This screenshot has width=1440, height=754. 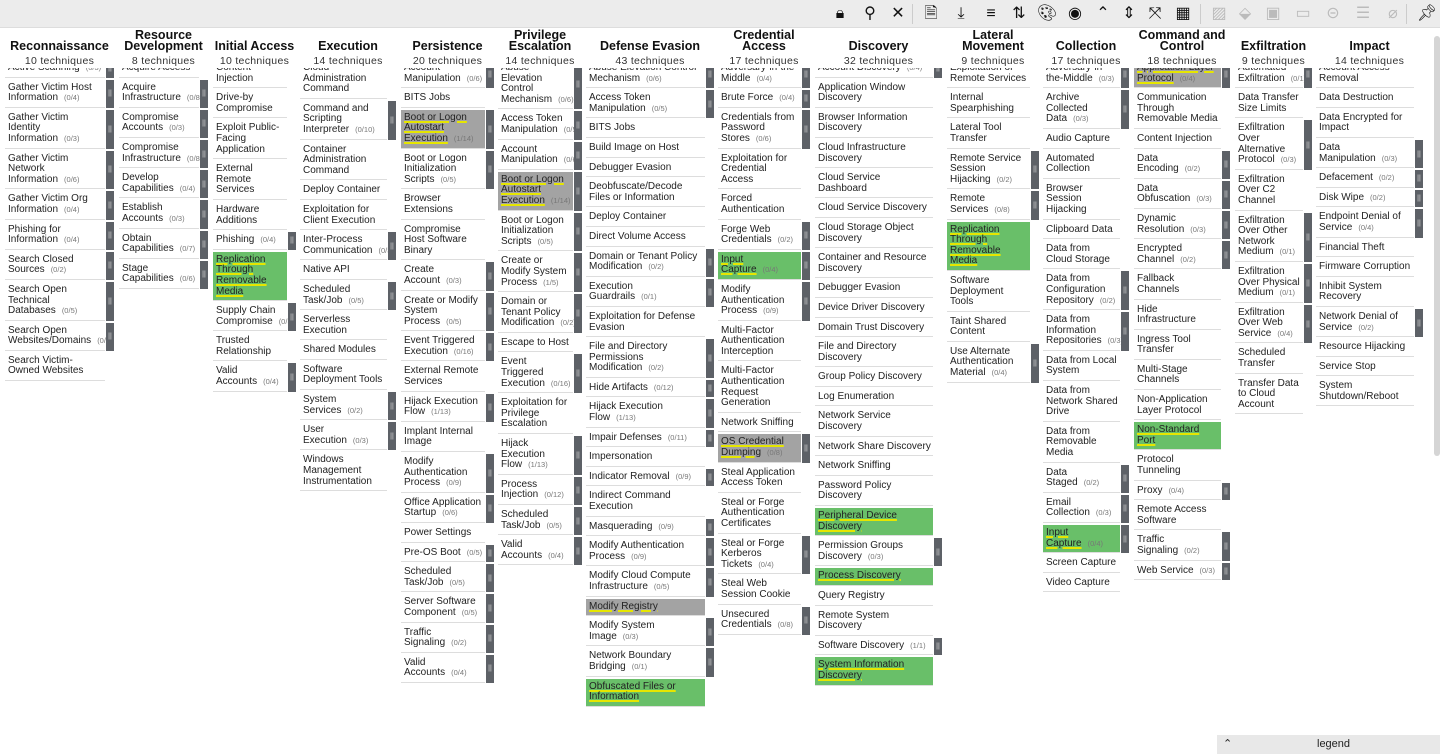 I want to click on technique-cell: External Remote Services, so click(x=250, y=180).